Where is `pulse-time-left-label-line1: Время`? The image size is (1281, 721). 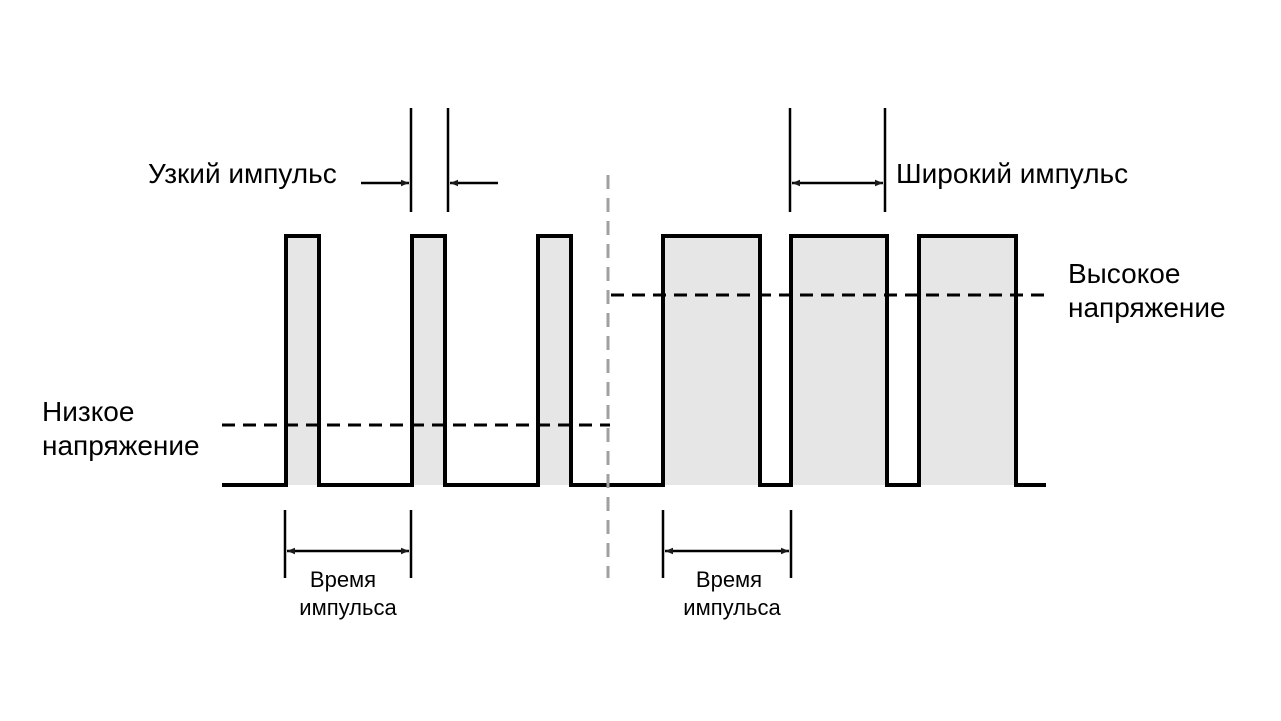 pulse-time-left-label-line1: Время is located at coordinates (343, 579).